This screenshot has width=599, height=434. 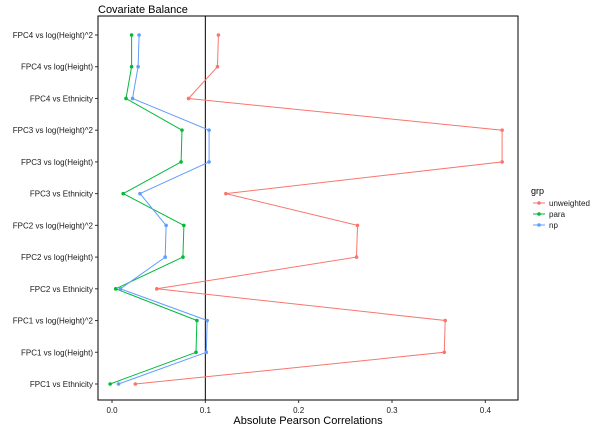 I want to click on x-tick-label: 0.2, so click(x=299, y=410).